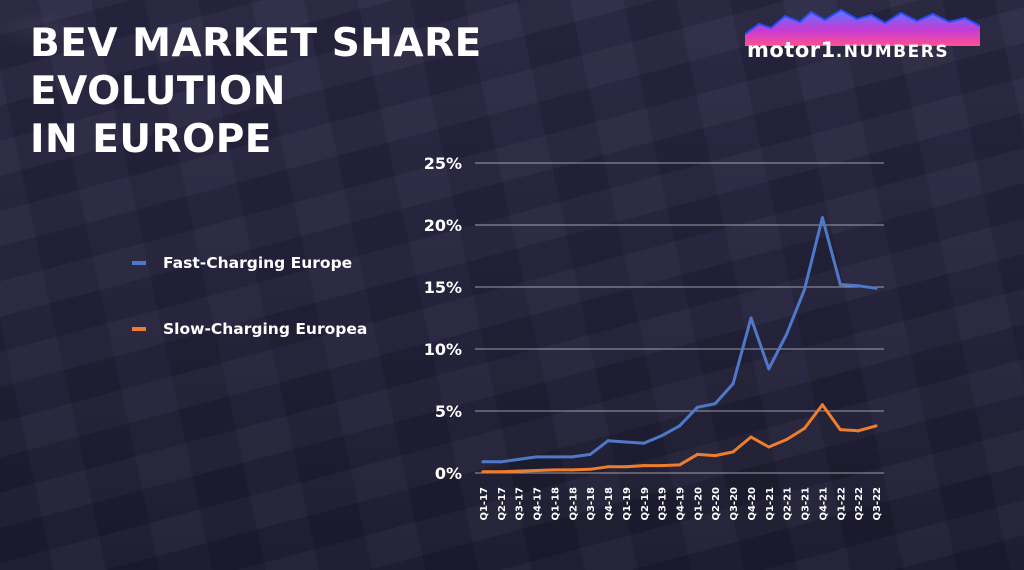  What do you see at coordinates (679, 438) in the screenshot?
I see `series-line-slow-charging` at bounding box center [679, 438].